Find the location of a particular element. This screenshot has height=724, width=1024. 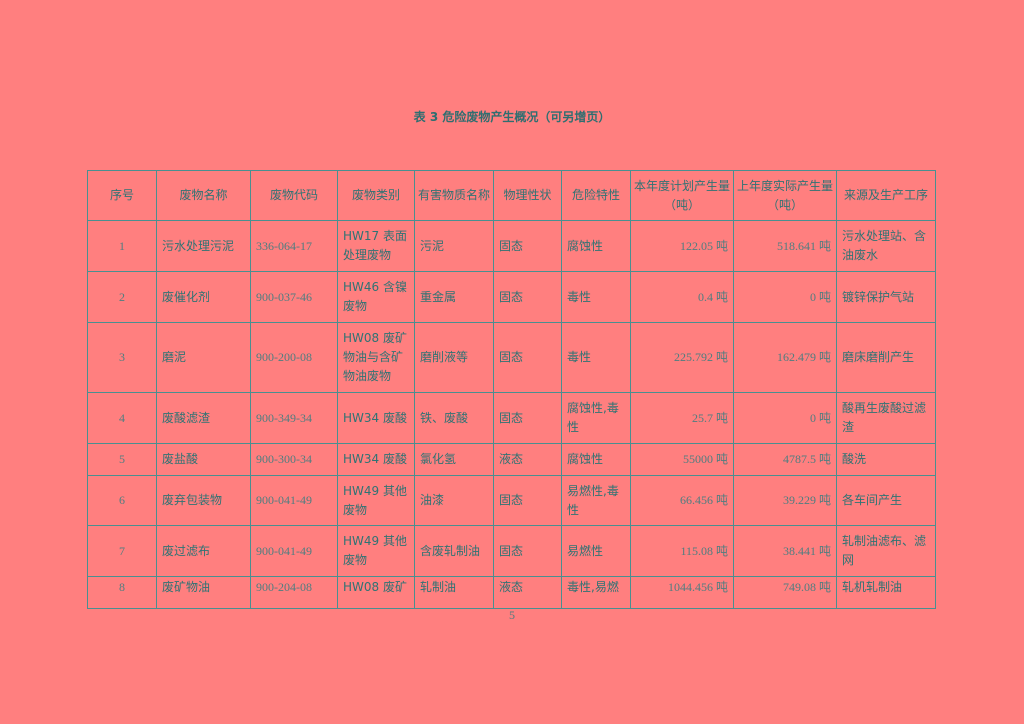

cell-name: 废过滤布 is located at coordinates (203, 551).